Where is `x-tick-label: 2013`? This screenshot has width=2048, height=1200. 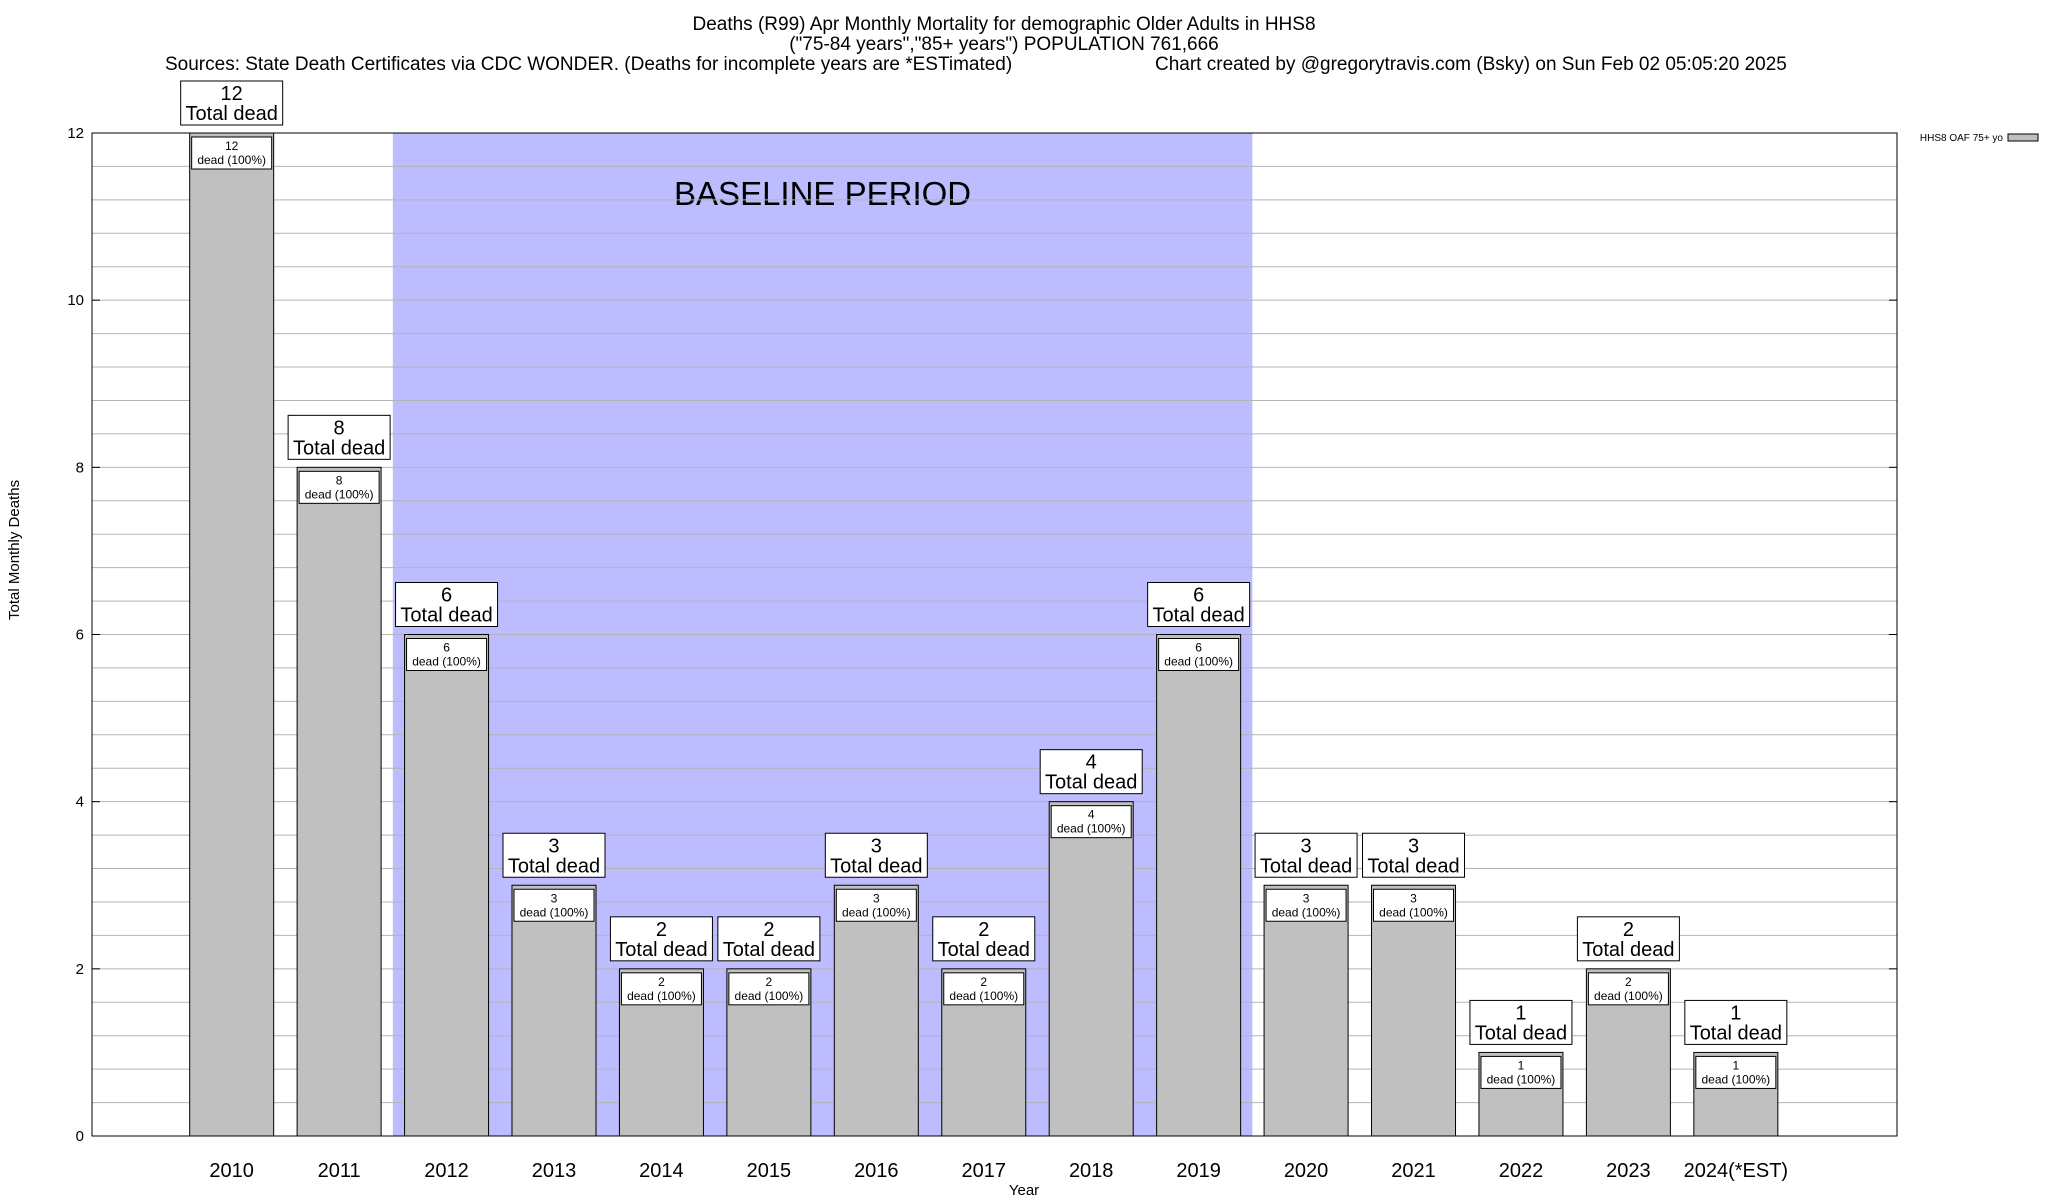
x-tick-label: 2013 is located at coordinates (554, 1171).